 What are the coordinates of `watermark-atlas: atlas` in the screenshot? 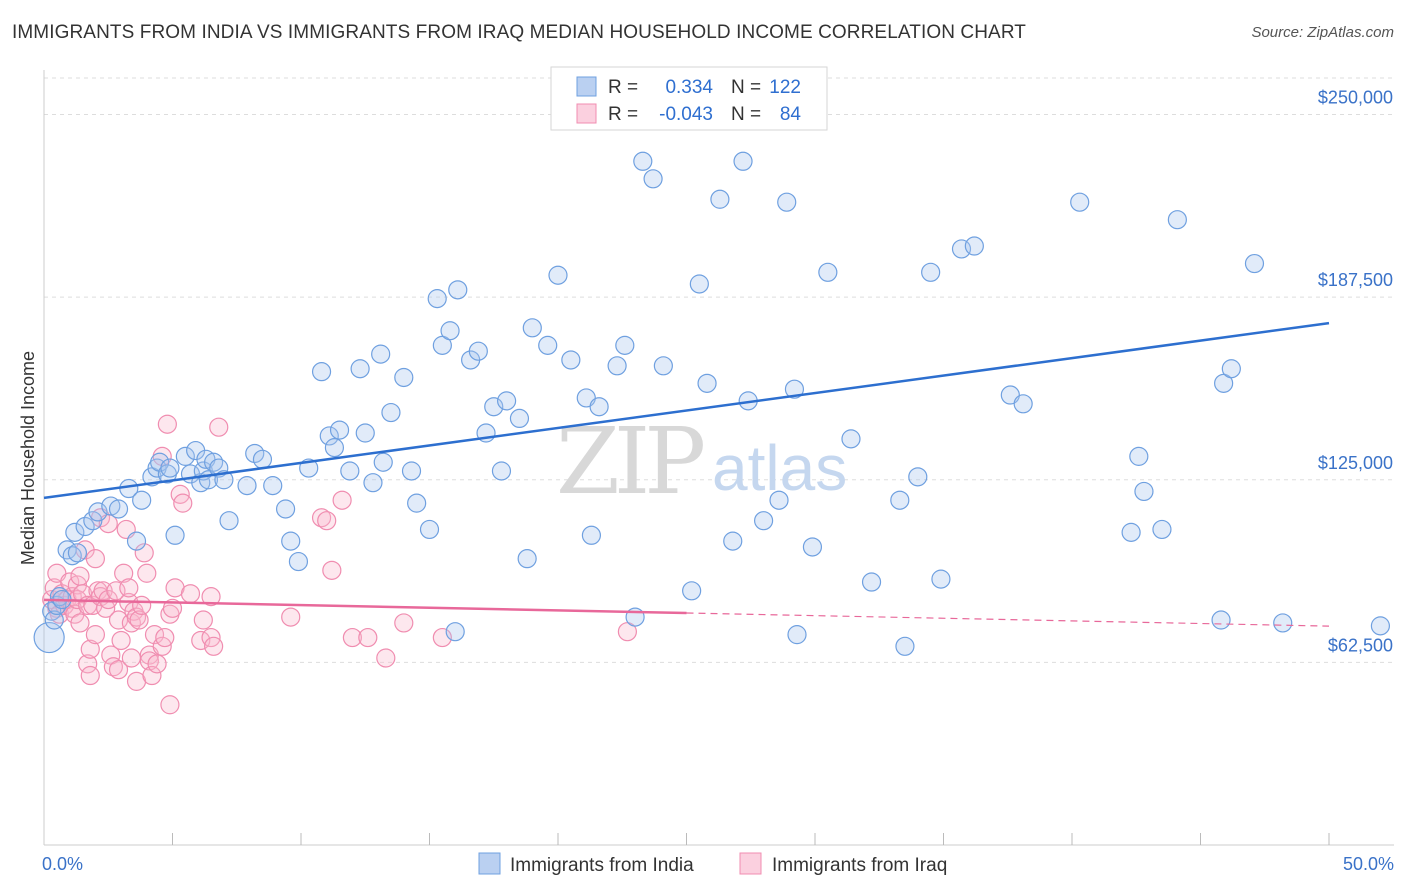 It's located at (779, 468).